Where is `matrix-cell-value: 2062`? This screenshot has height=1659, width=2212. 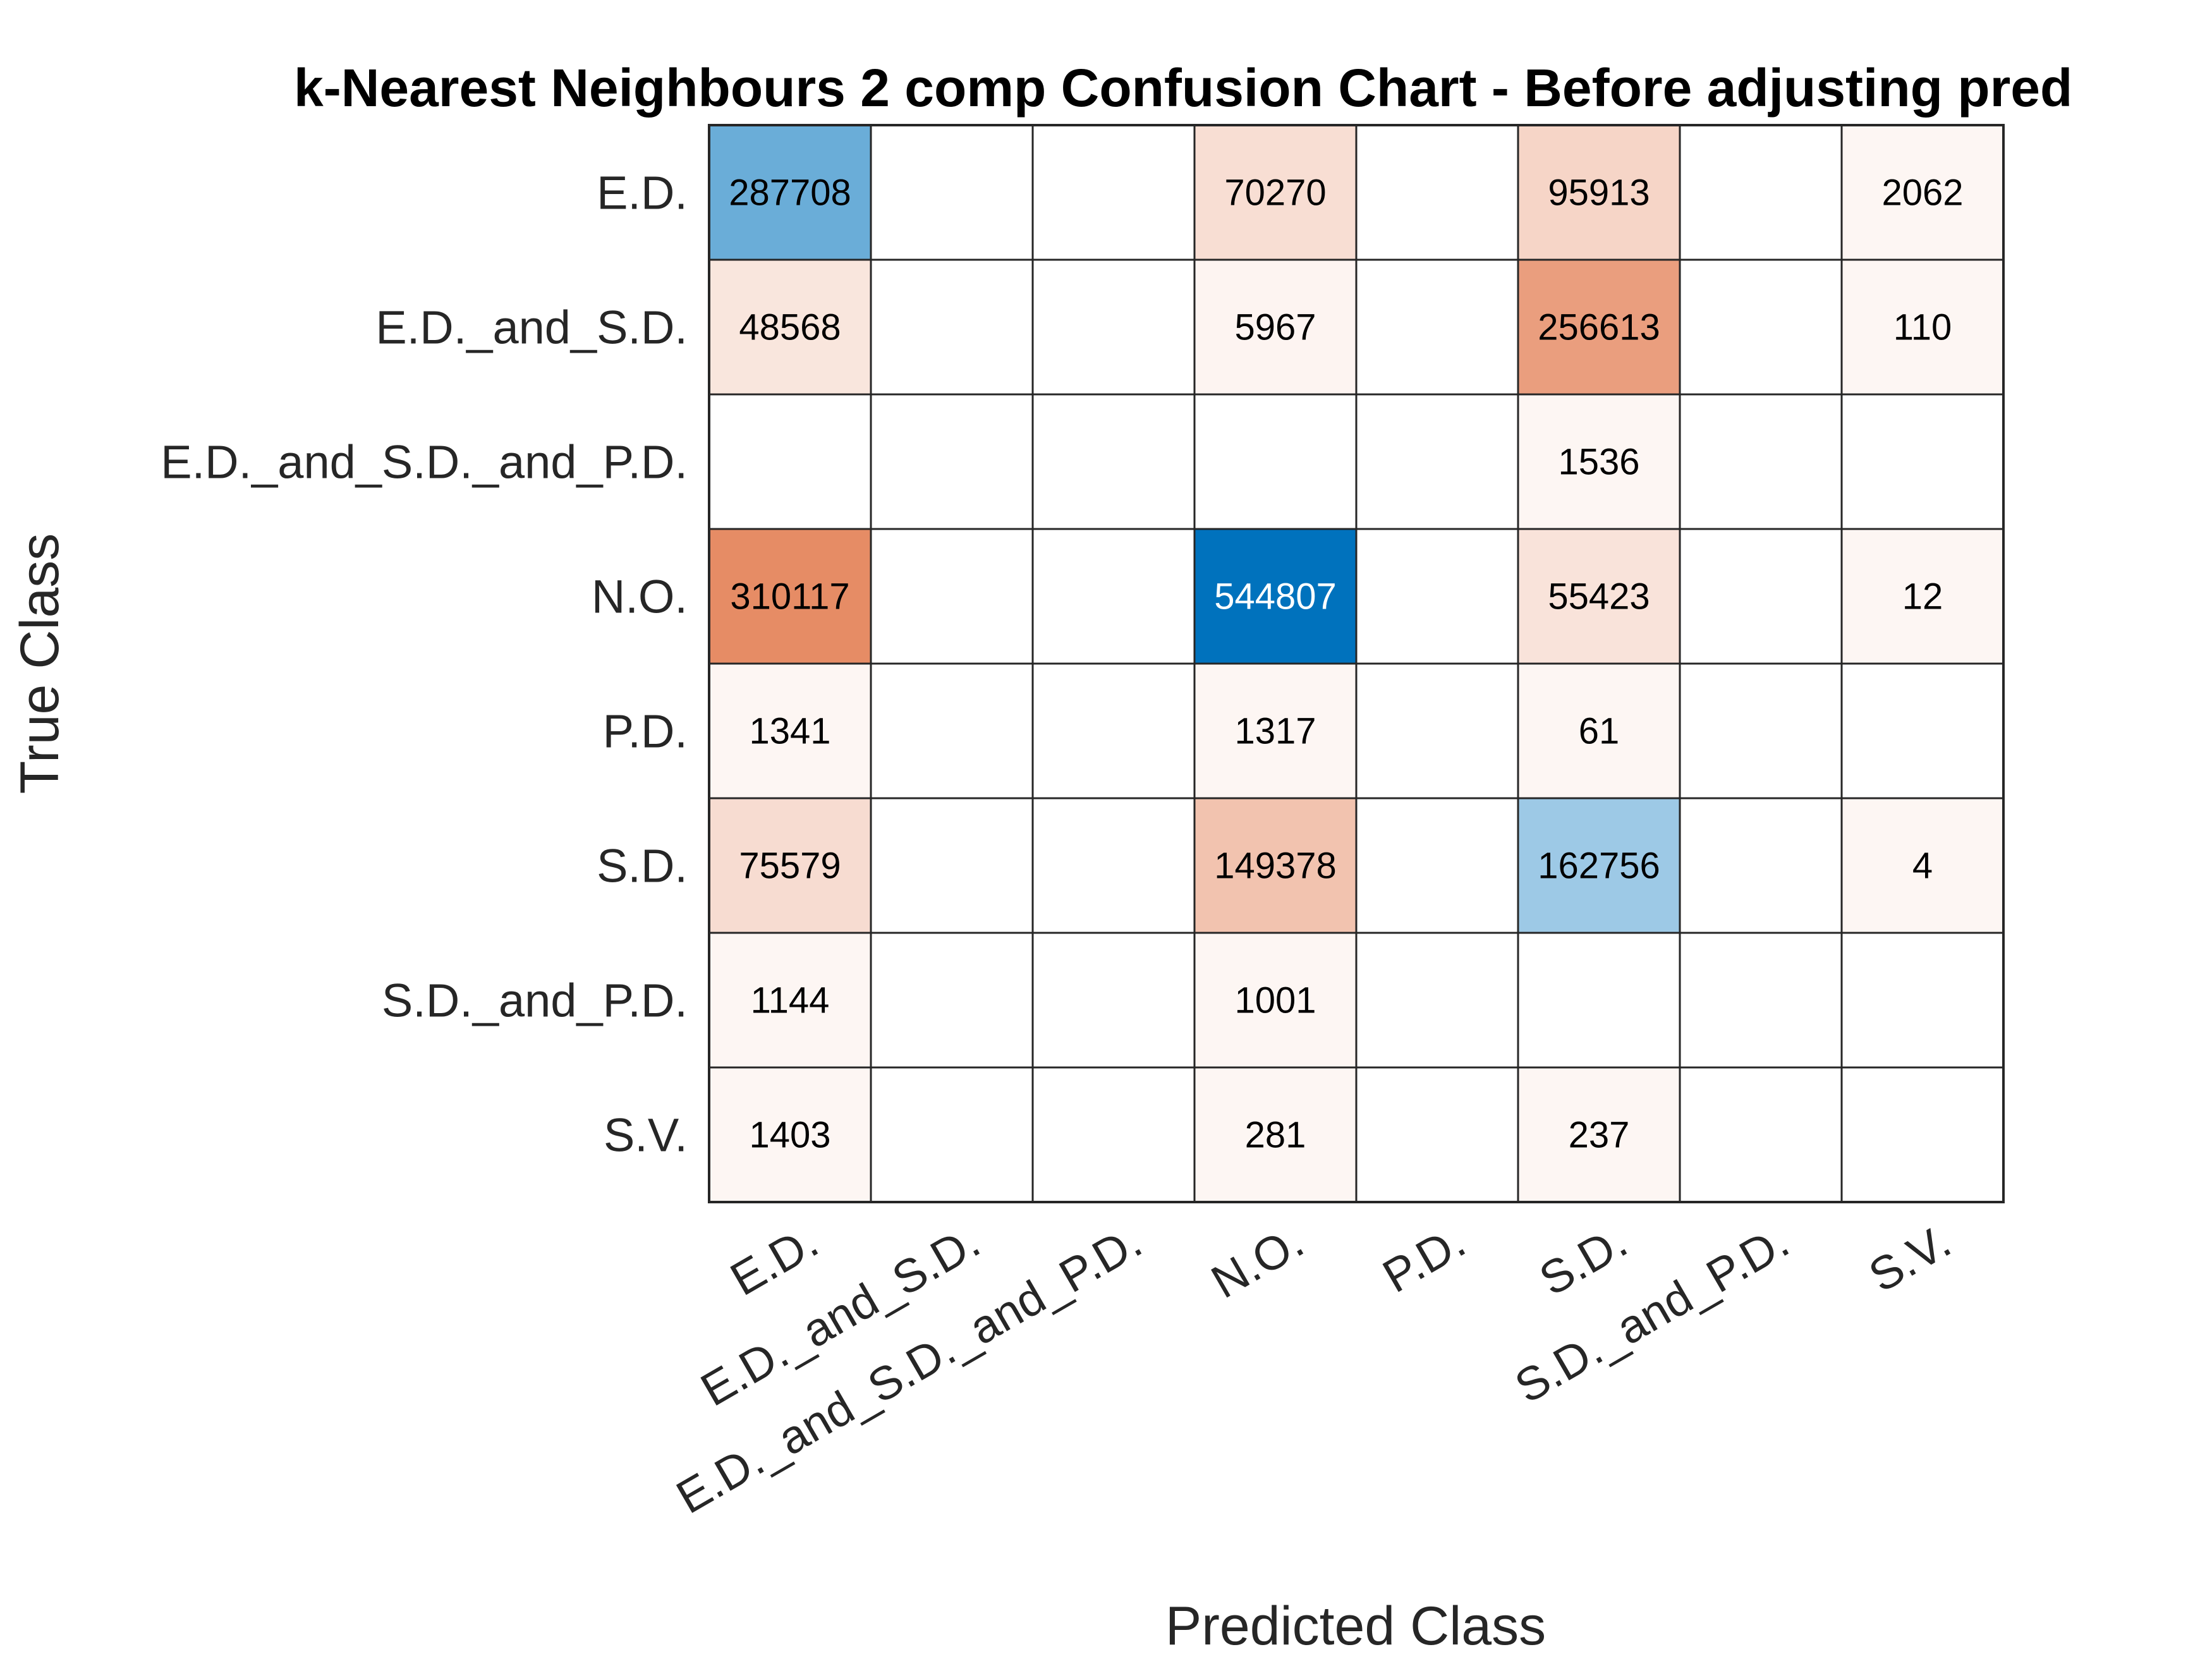 matrix-cell-value: 2062 is located at coordinates (1922, 193).